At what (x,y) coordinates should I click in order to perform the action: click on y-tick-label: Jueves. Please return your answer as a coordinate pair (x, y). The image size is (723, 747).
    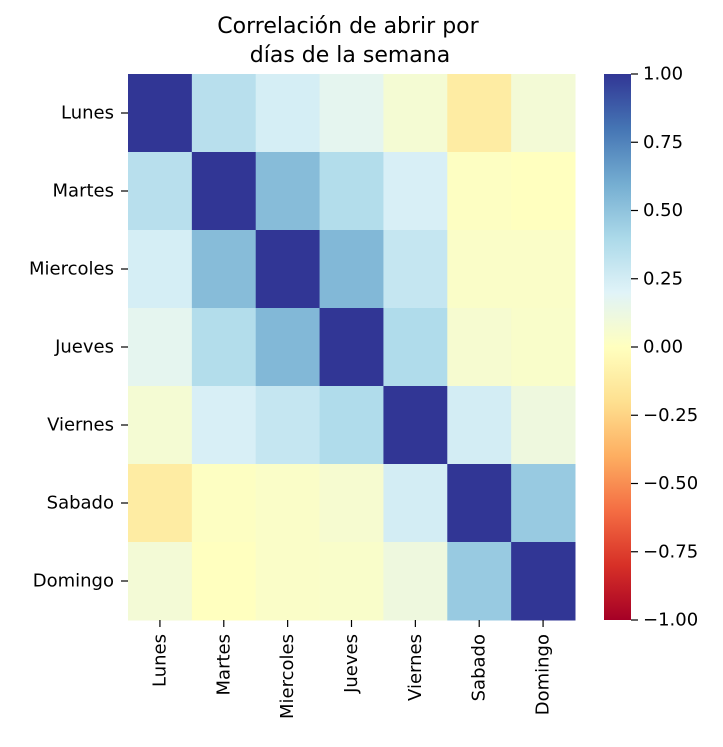
    Looking at the image, I should click on (84, 347).